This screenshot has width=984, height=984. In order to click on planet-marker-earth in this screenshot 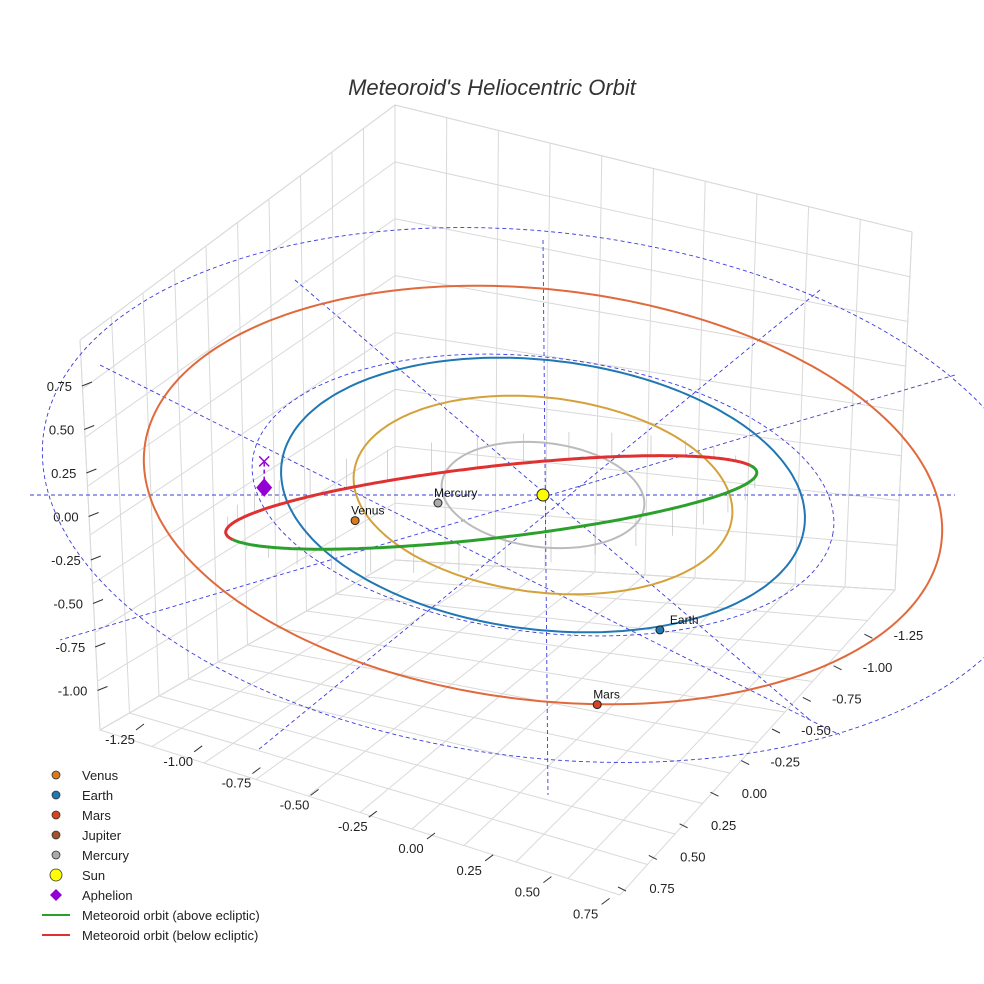, I will do `click(660, 630)`.